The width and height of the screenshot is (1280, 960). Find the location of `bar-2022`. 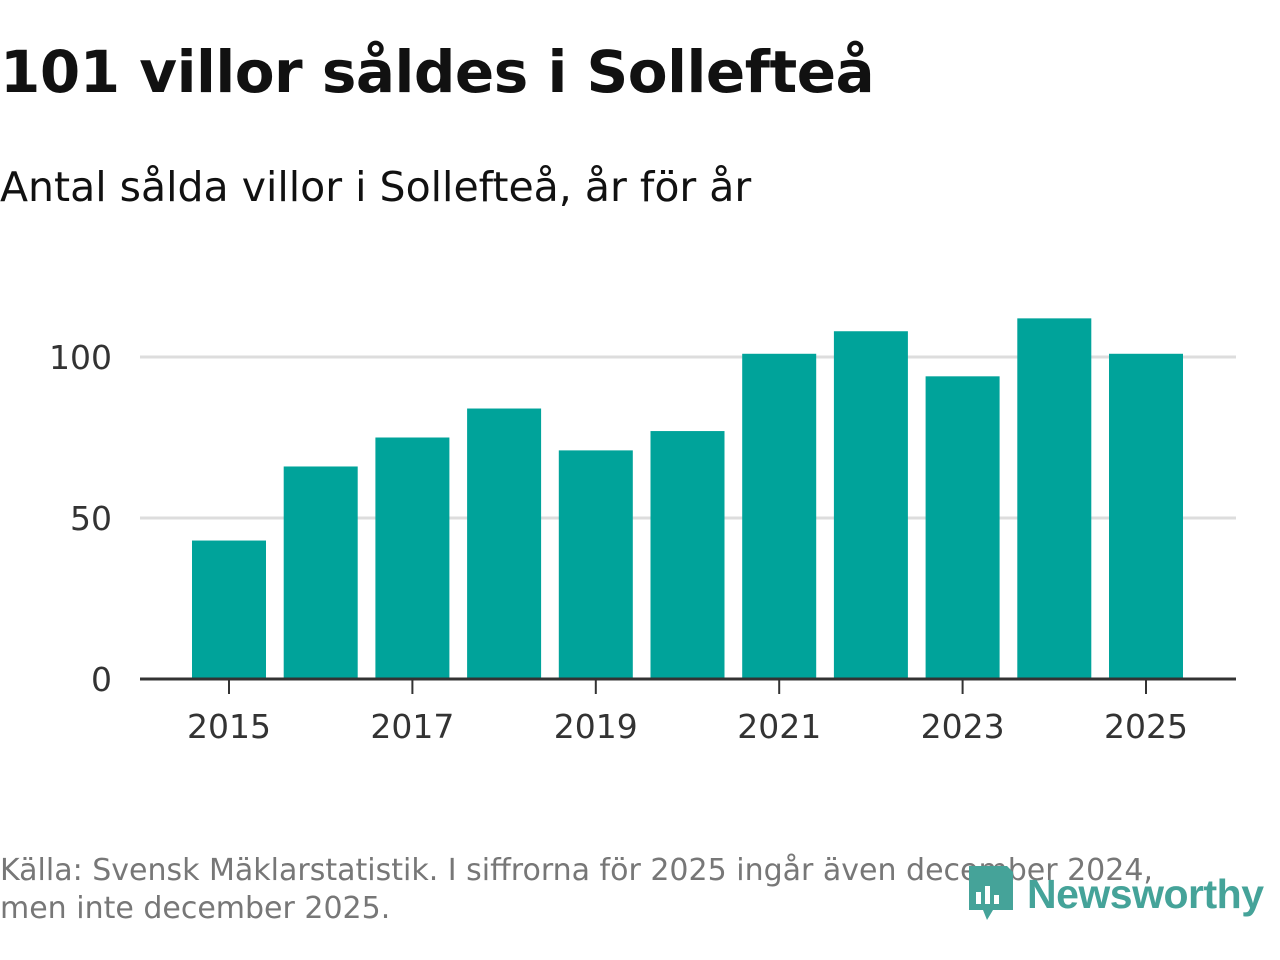

bar-2022 is located at coordinates (870, 505).